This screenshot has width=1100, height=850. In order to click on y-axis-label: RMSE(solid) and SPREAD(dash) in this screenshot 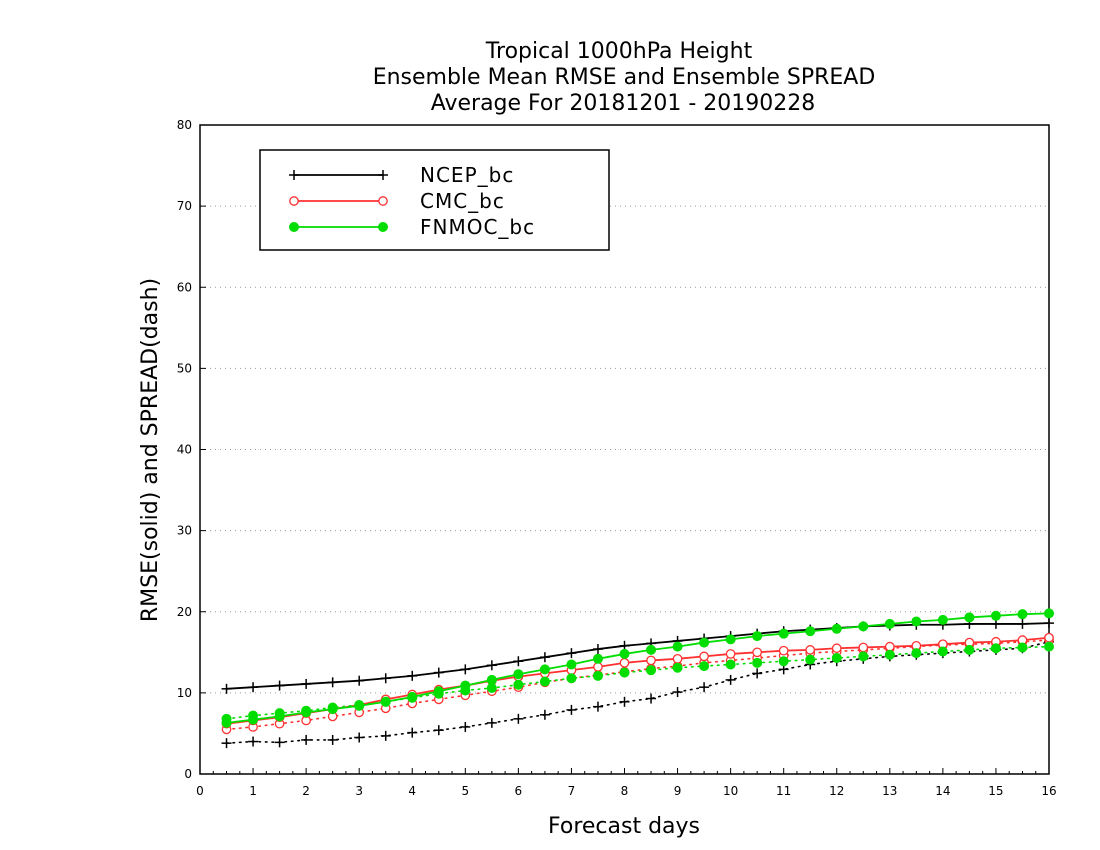, I will do `click(150, 450)`.